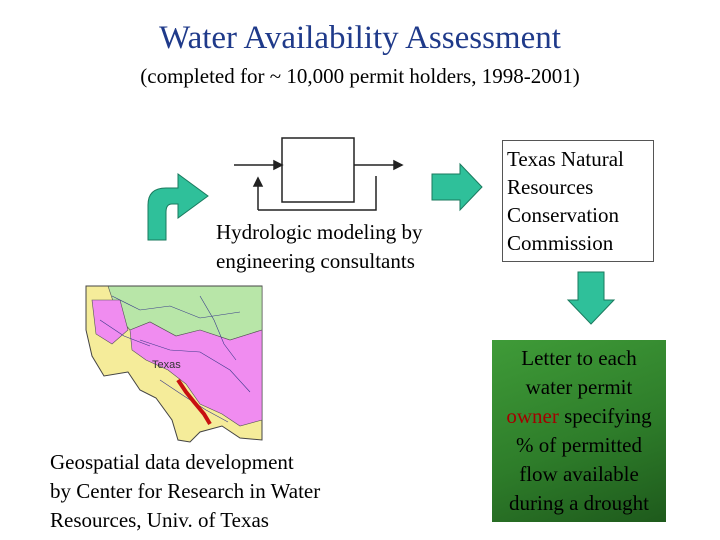  What do you see at coordinates (196, 374) in the screenshot?
I see `map-pink-region` at bounding box center [196, 374].